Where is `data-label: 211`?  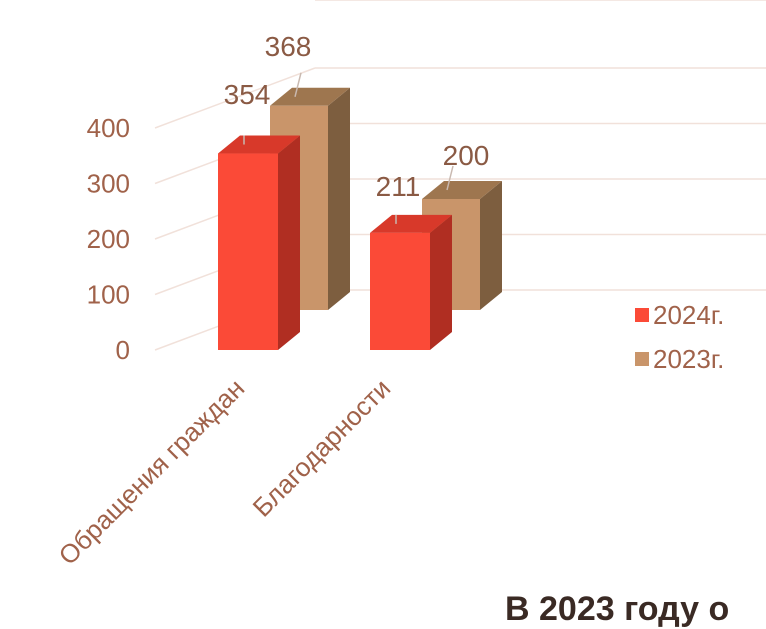
data-label: 211 is located at coordinates (398, 186).